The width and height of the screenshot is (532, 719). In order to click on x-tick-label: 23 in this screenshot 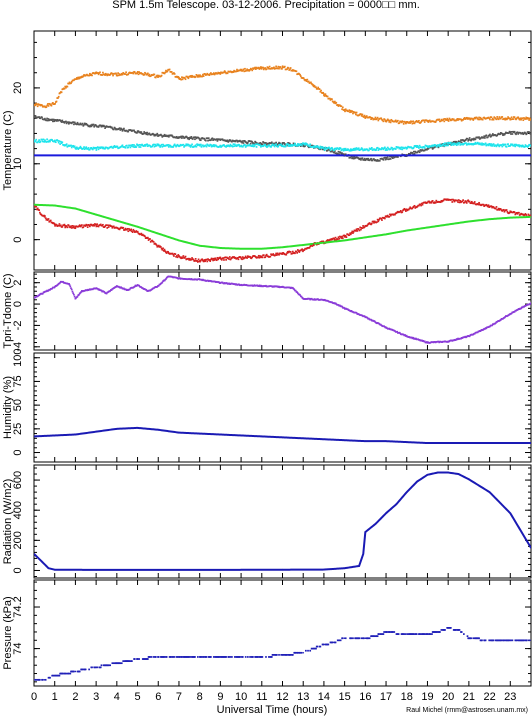, I will do `click(510, 697)`.